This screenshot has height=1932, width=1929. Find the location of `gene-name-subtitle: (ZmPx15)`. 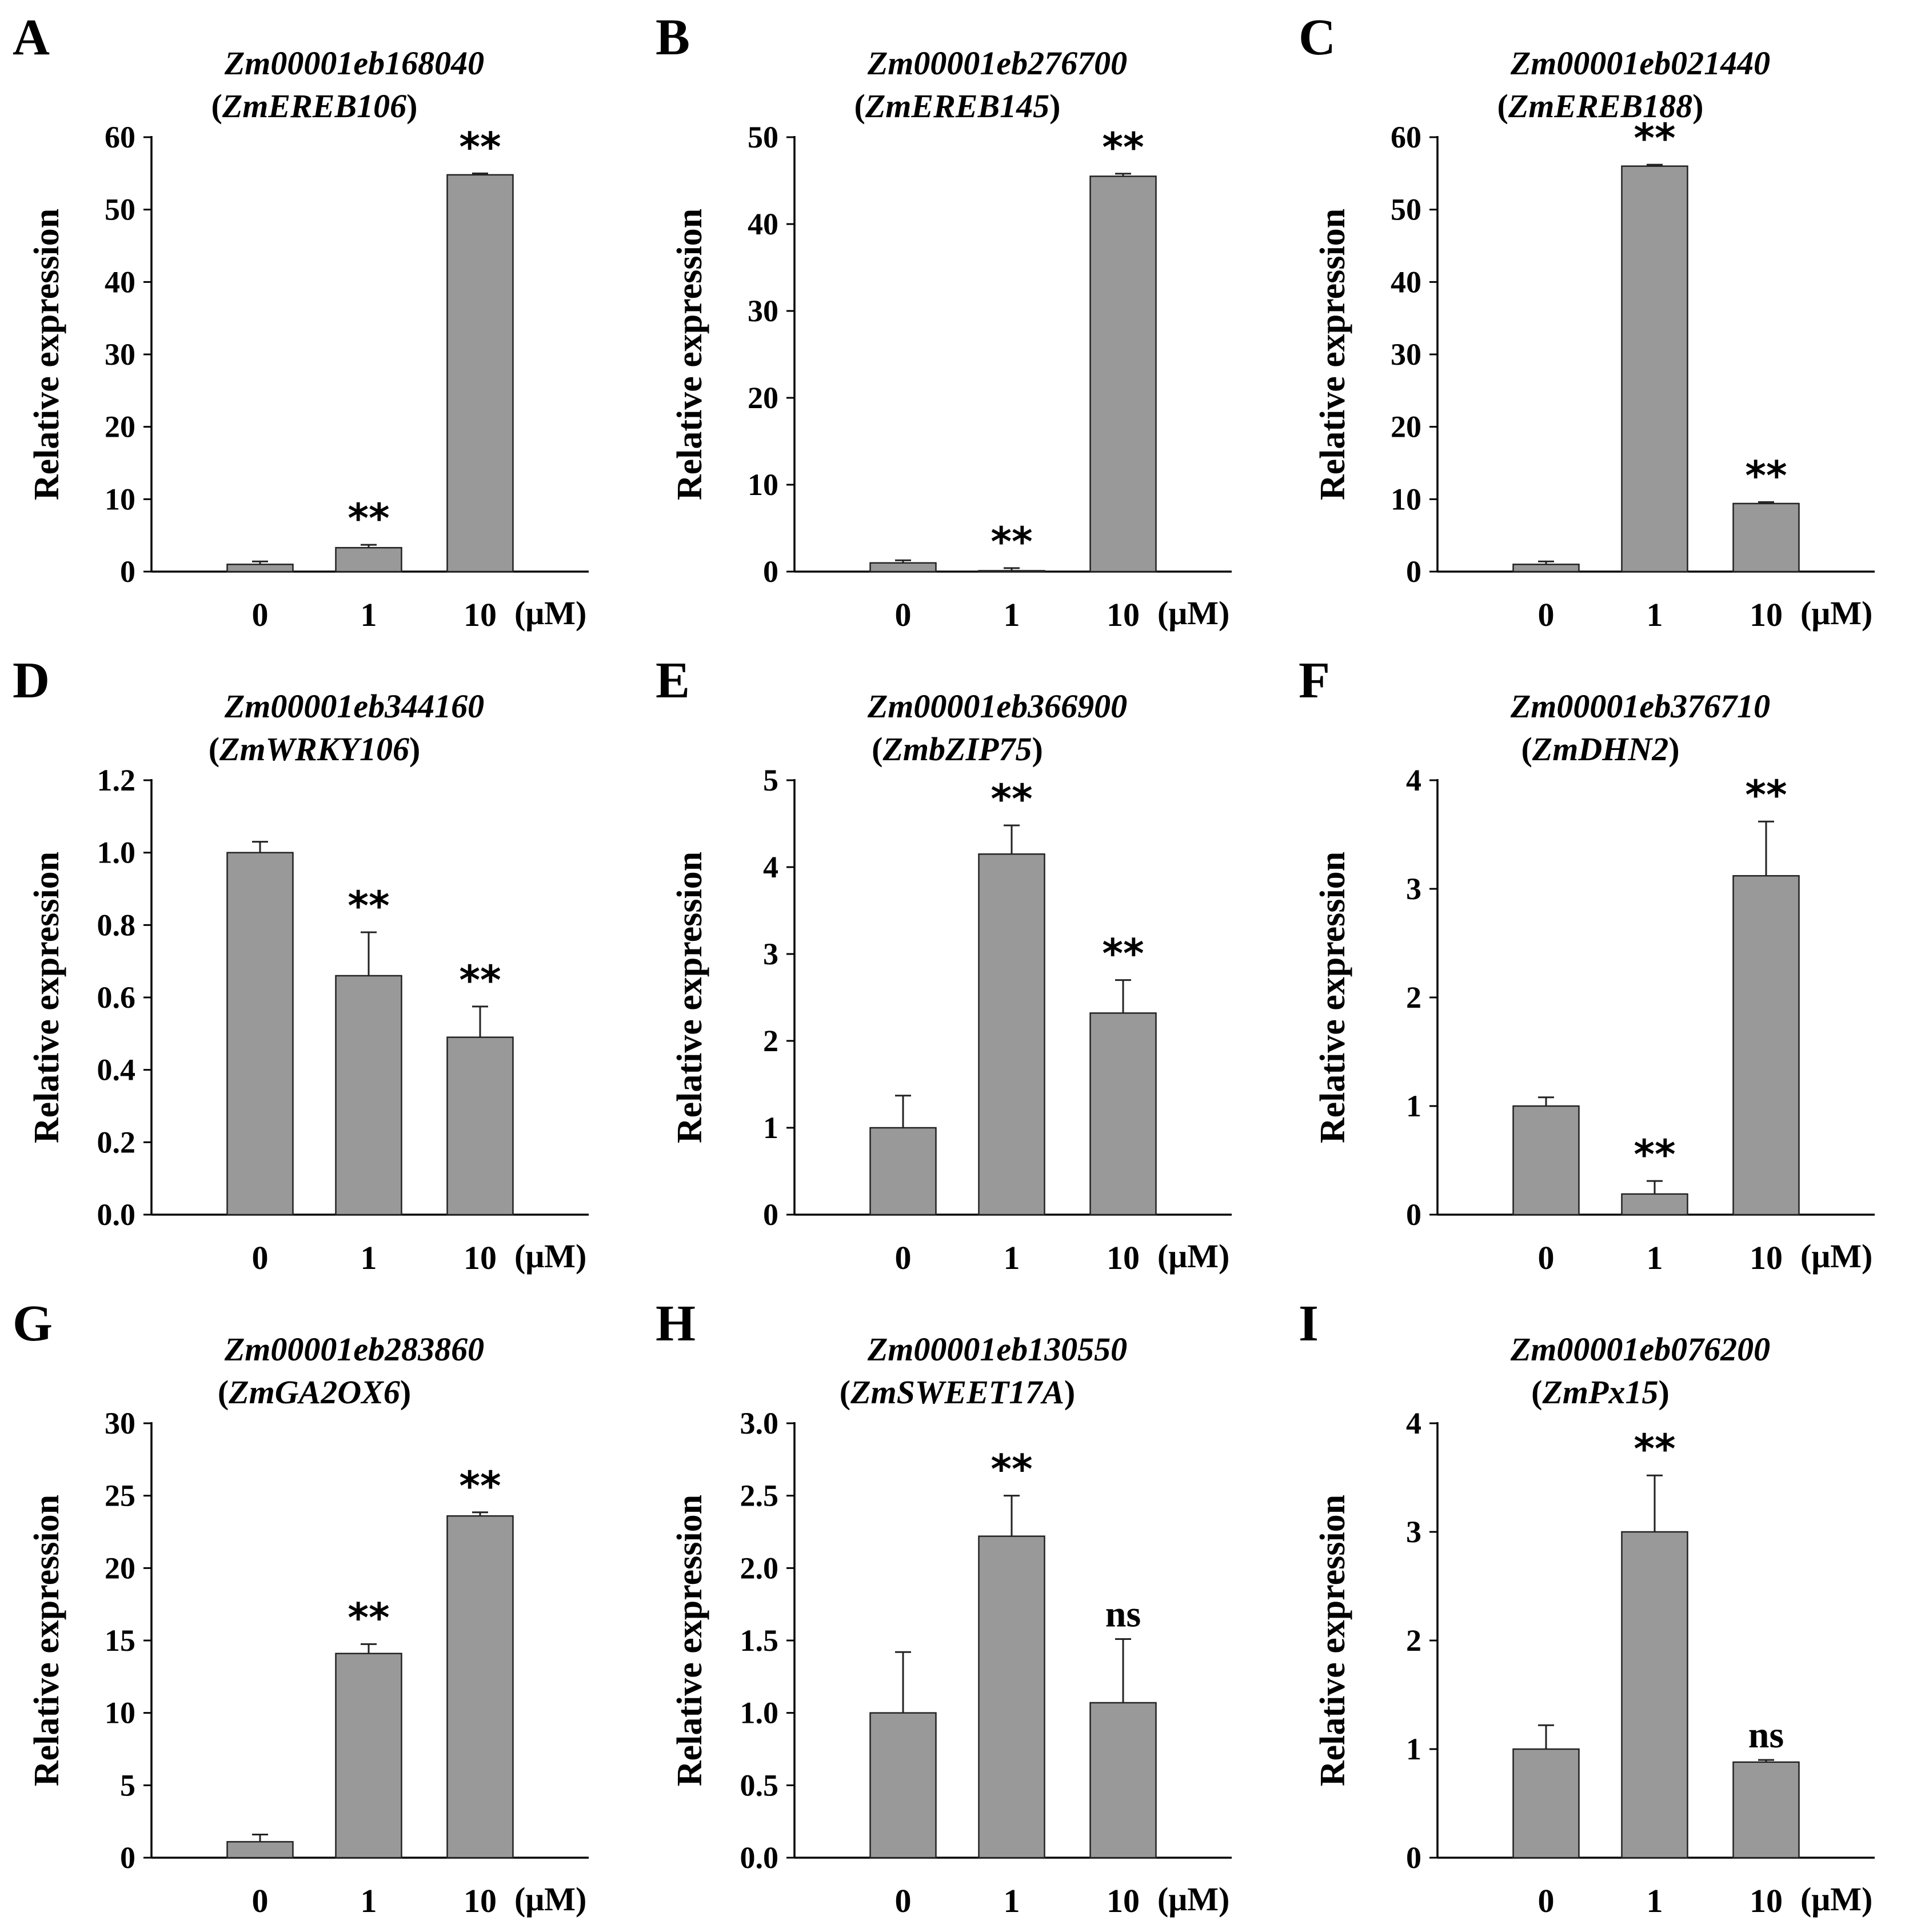

gene-name-subtitle: (ZmPx15) is located at coordinates (1601, 1392).